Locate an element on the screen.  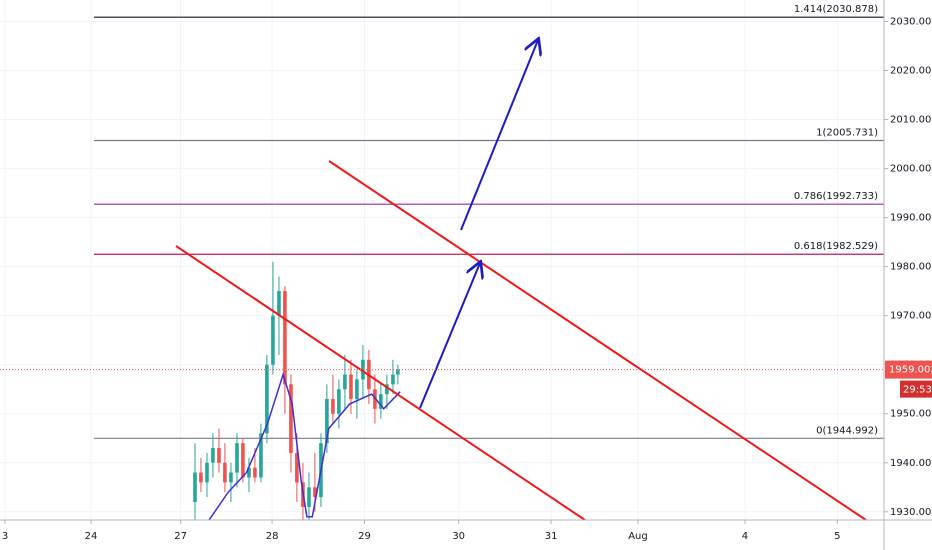
y-tick-label: 1950.000 is located at coordinates (911, 414).